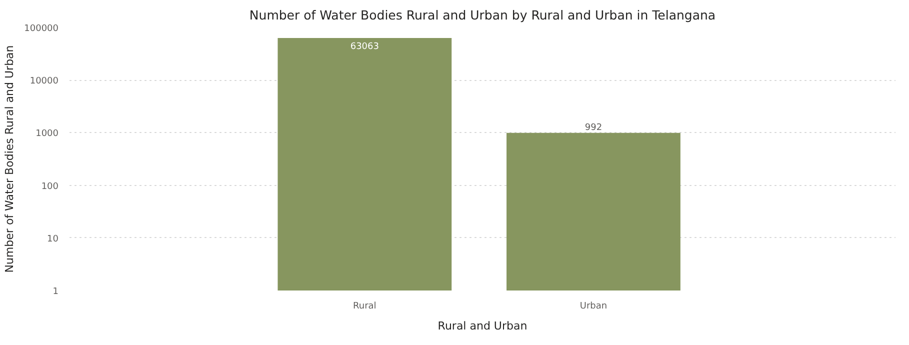 This screenshot has height=345, width=909. What do you see at coordinates (9, 159) in the screenshot?
I see `y-axis-title: Number of Water Bodies Rural and Urban` at bounding box center [9, 159].